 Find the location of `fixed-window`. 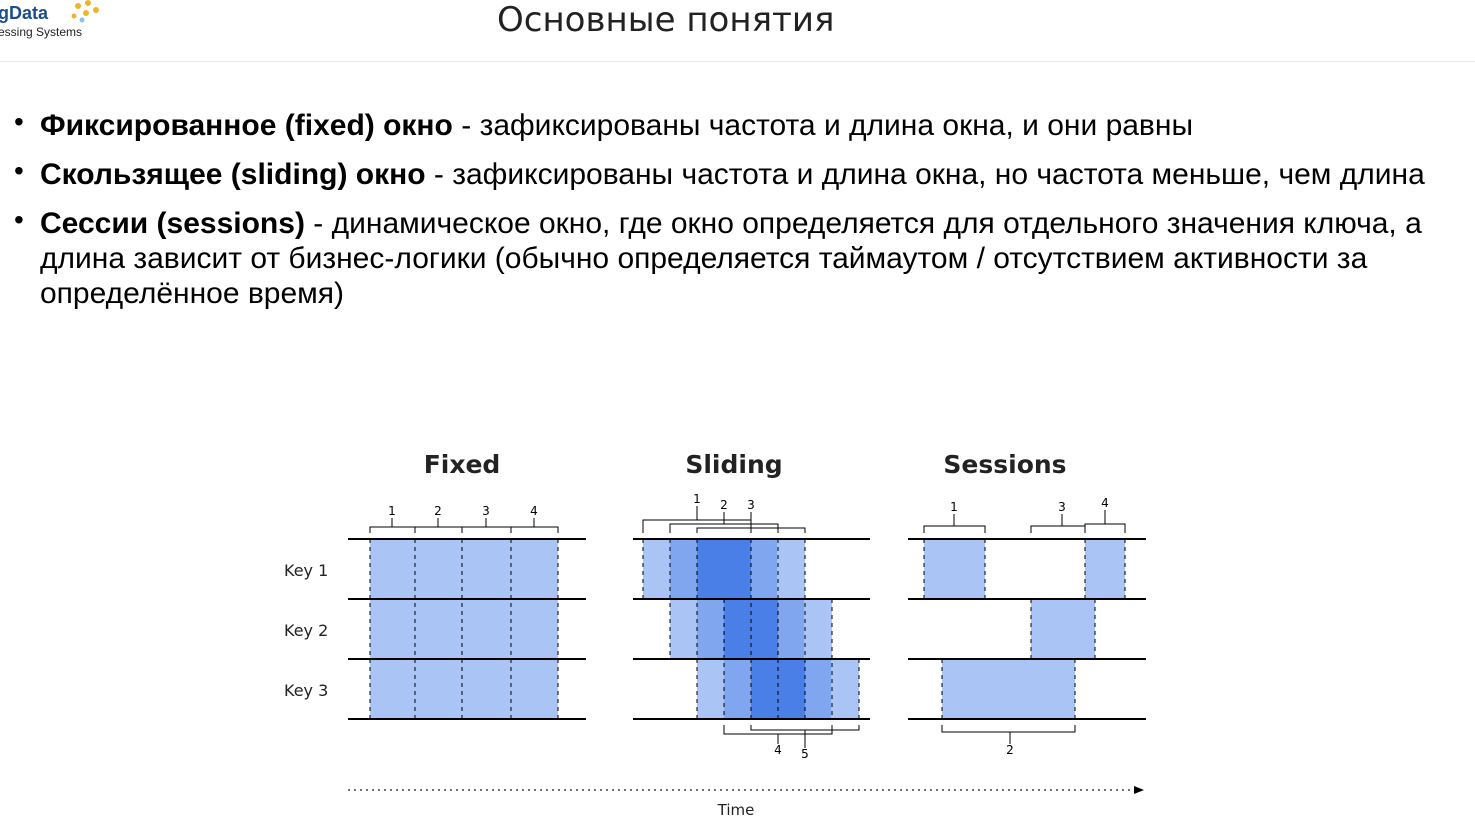

fixed-window is located at coordinates (464, 629).